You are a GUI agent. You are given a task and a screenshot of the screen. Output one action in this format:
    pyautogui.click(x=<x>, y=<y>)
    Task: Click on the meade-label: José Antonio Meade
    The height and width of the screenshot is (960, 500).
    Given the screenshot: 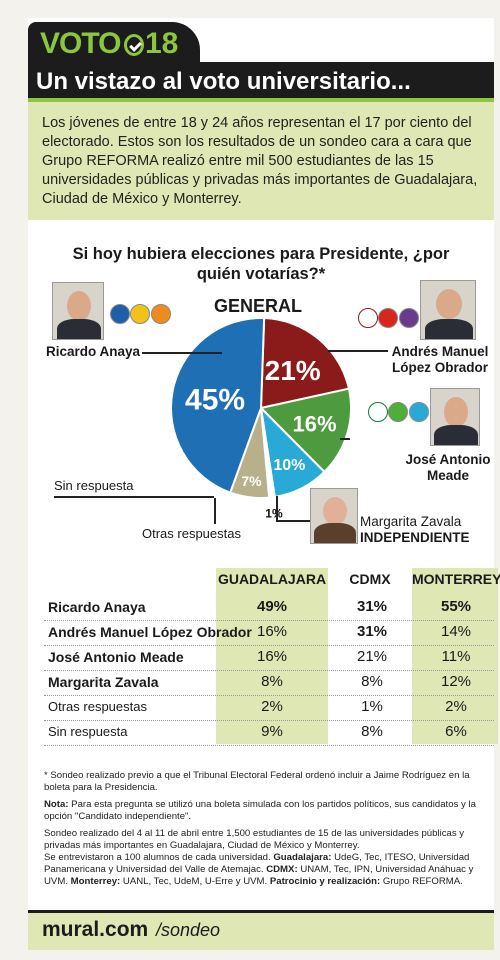 What is the action you would take?
    pyautogui.click(x=448, y=468)
    